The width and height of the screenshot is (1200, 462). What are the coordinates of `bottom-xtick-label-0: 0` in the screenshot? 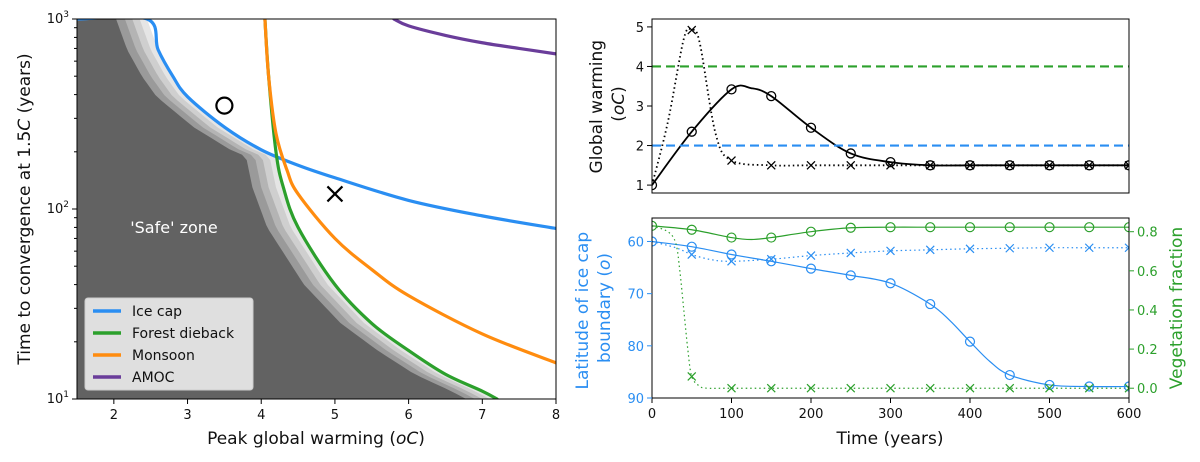 It's located at (652, 414).